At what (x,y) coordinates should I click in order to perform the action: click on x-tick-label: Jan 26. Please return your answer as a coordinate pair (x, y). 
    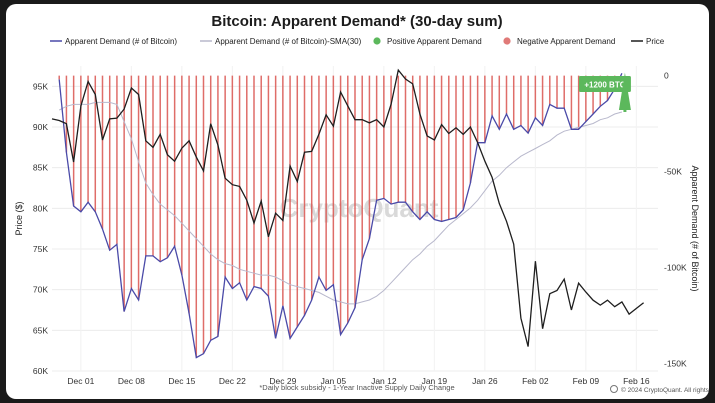
    Looking at the image, I should click on (485, 381).